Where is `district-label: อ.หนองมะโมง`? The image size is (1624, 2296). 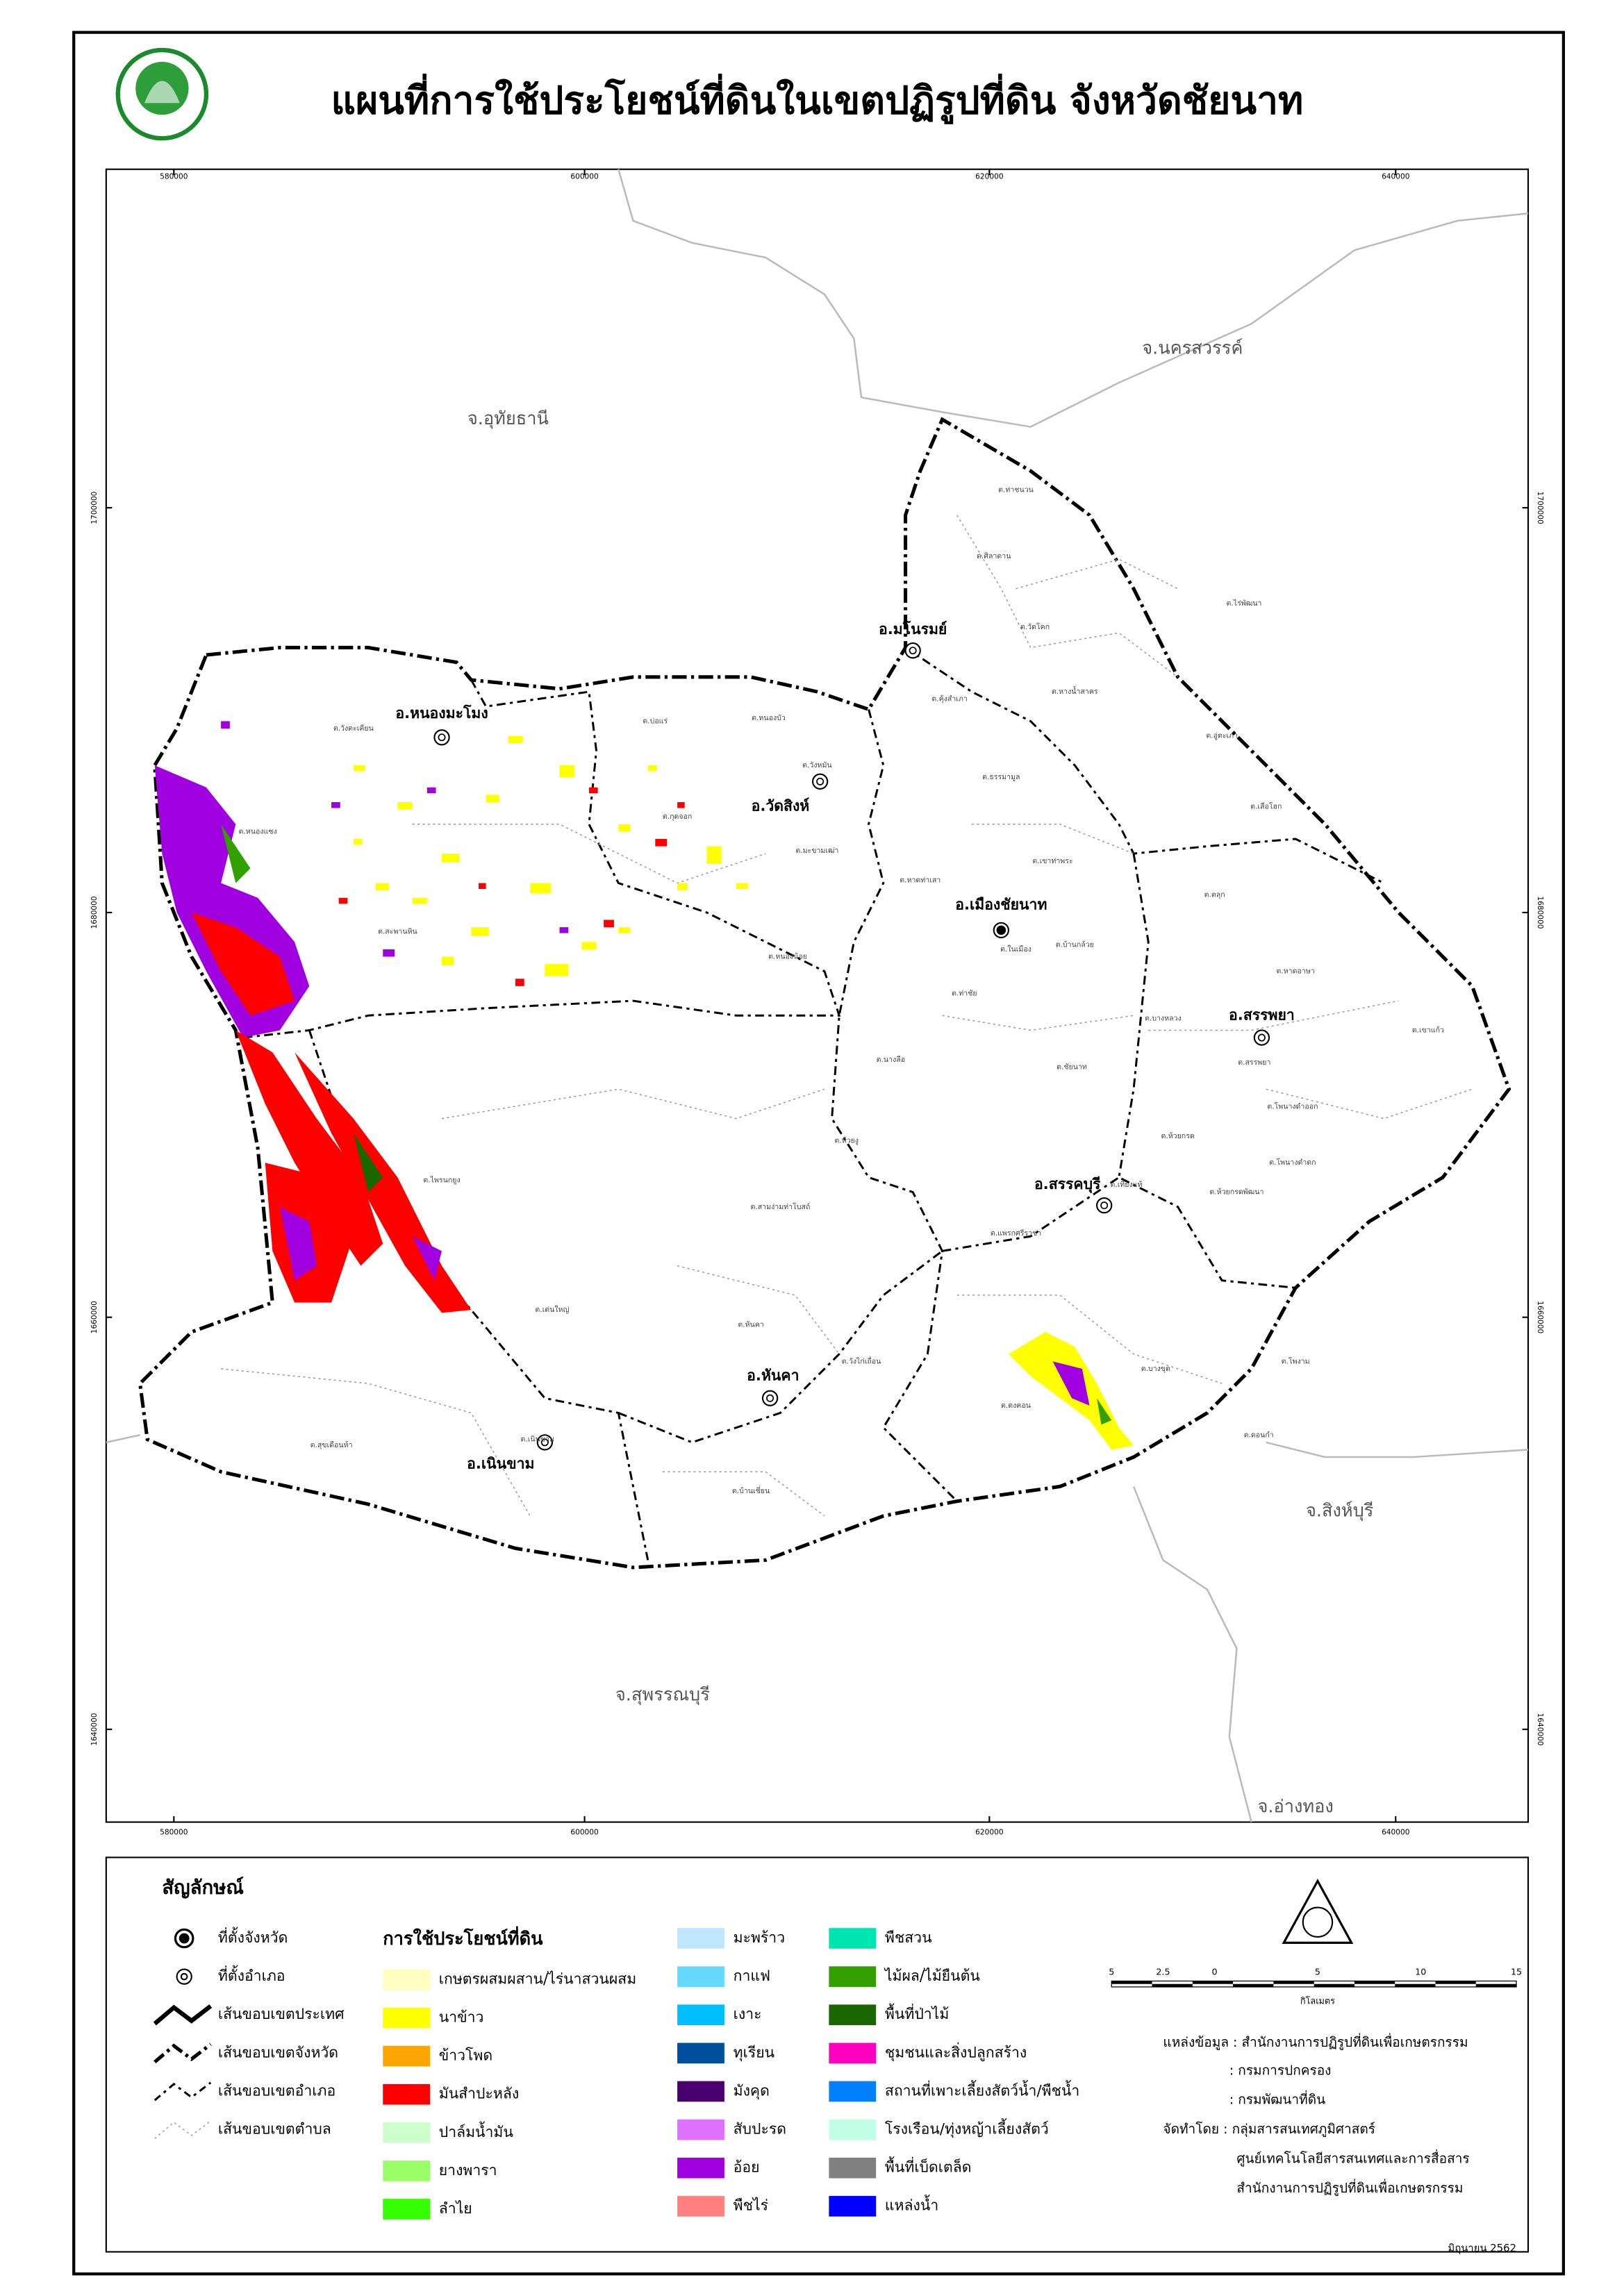
district-label: อ.หนองมะโมง is located at coordinates (441, 713).